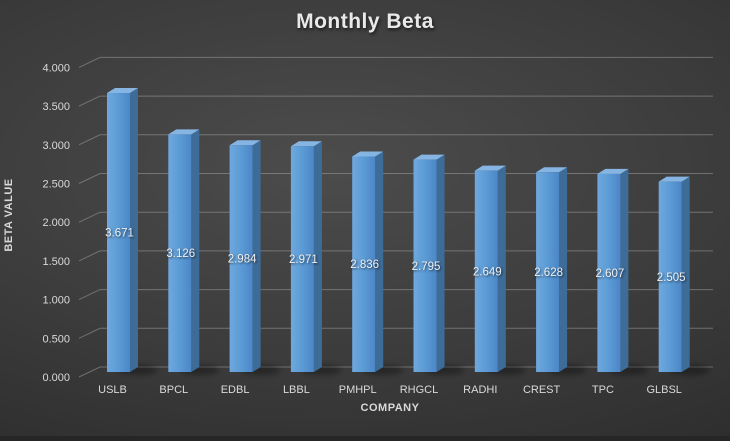 This screenshot has width=730, height=441. I want to click on bar-data-label: 2.984, so click(242, 260).